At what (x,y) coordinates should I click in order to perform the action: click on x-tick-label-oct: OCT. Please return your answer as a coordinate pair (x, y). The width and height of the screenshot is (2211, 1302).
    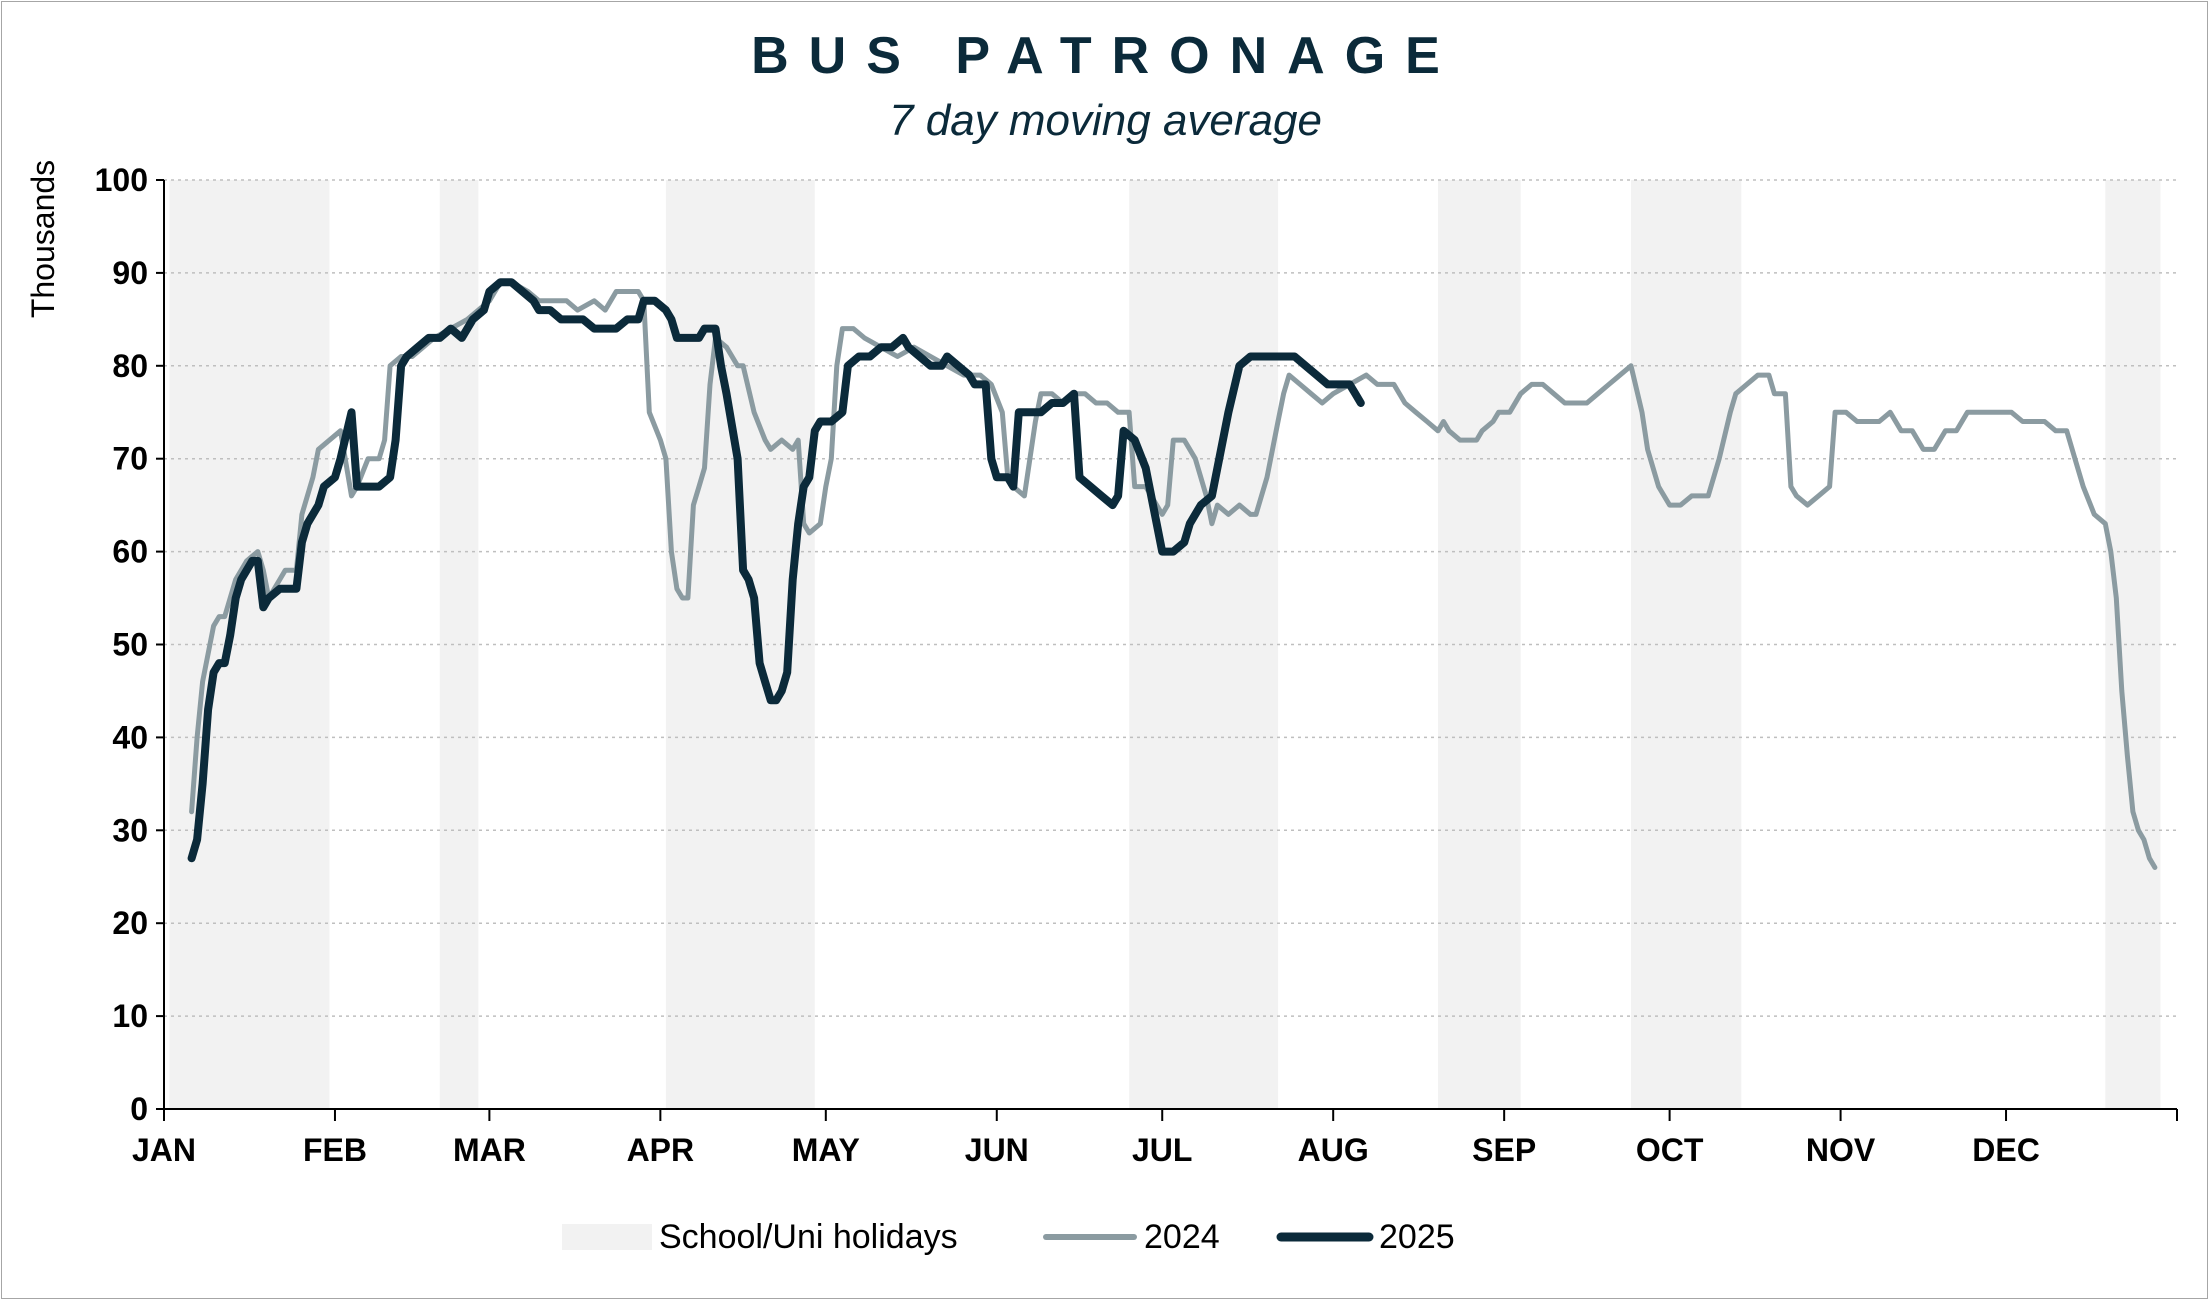
    Looking at the image, I should click on (1670, 1150).